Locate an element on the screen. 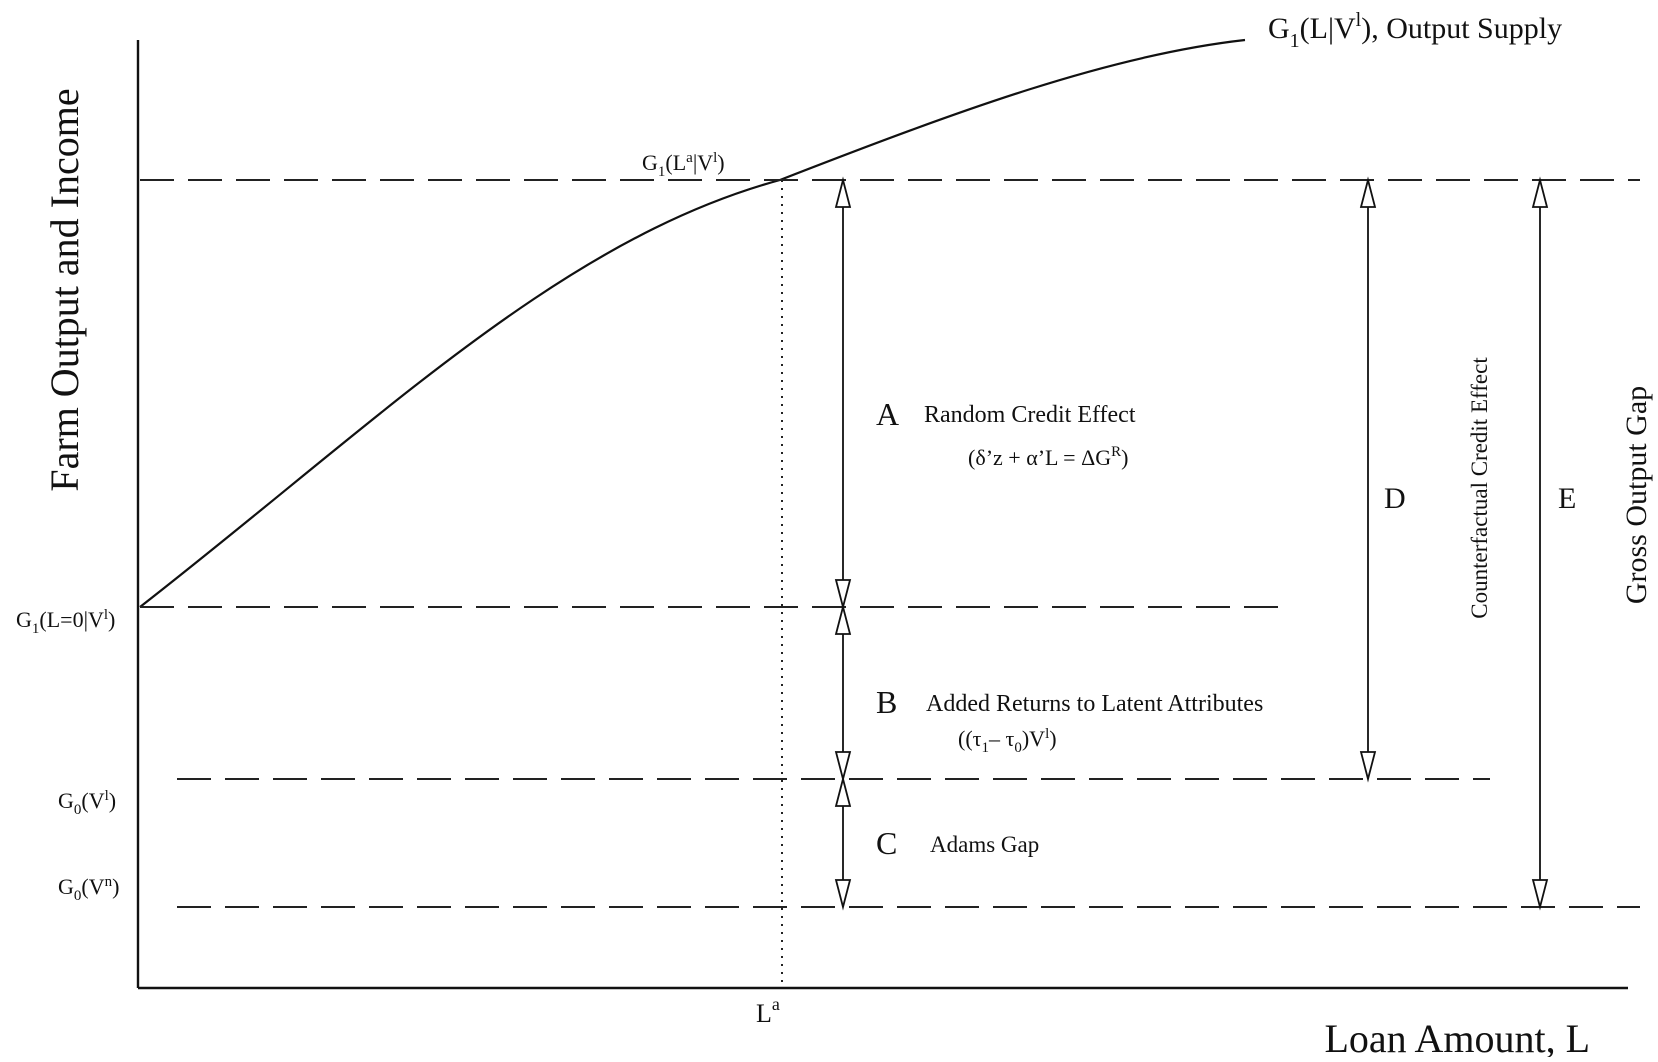  y-label-g0-vl: G0(Vl) is located at coordinates (87, 803).